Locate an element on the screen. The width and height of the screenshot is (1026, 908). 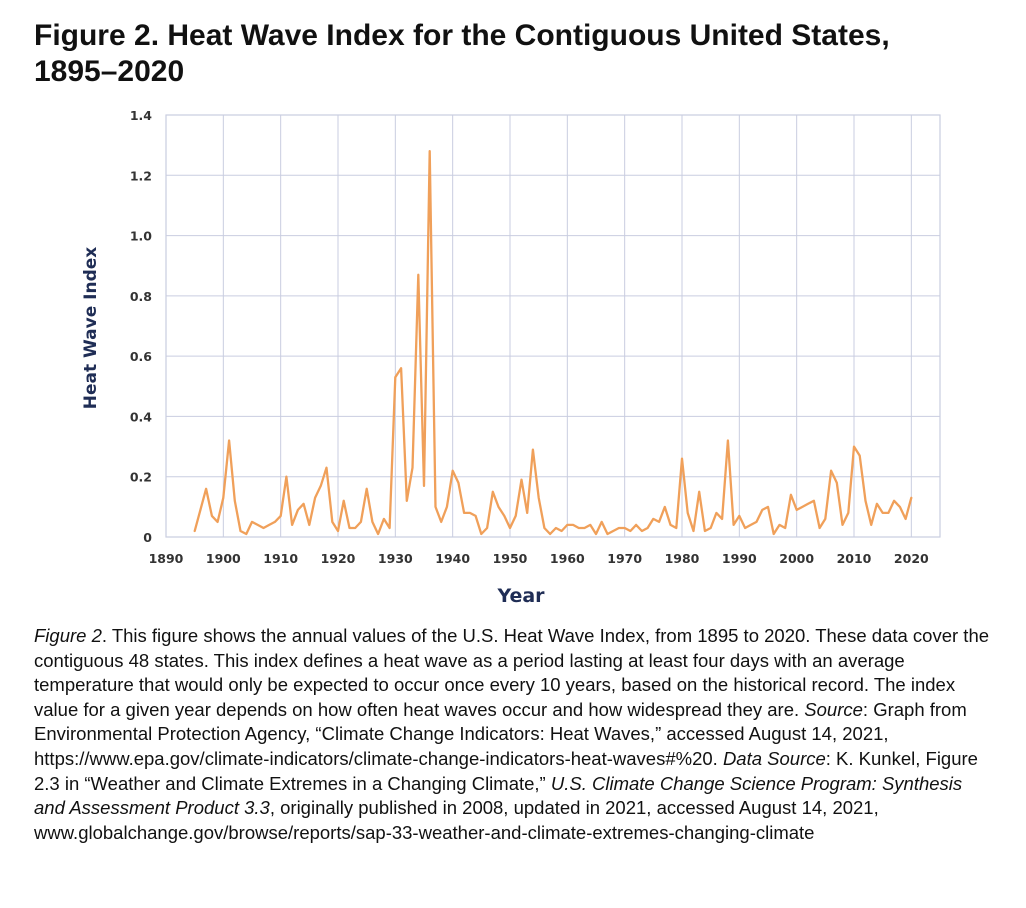
y-axis-label: Heat Wave Index is located at coordinates (91, 328).